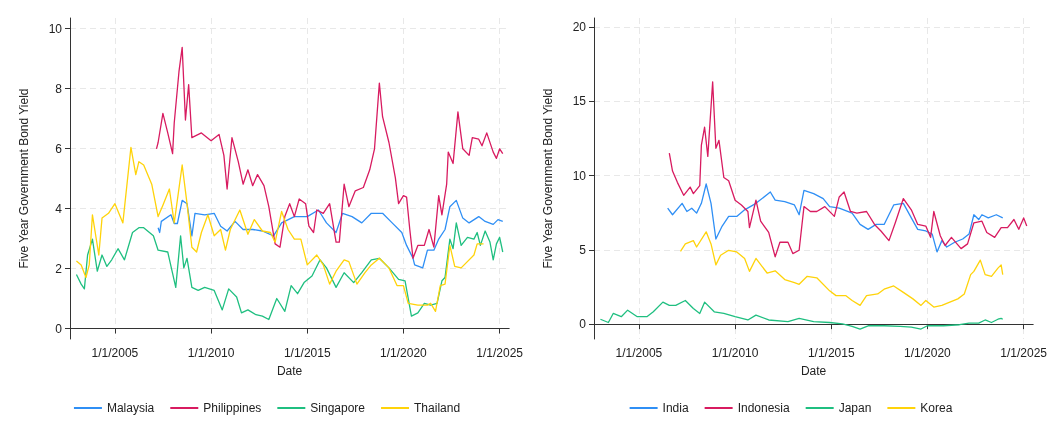  What do you see at coordinates (936, 408) in the screenshot?
I see `legend-label: Korea` at bounding box center [936, 408].